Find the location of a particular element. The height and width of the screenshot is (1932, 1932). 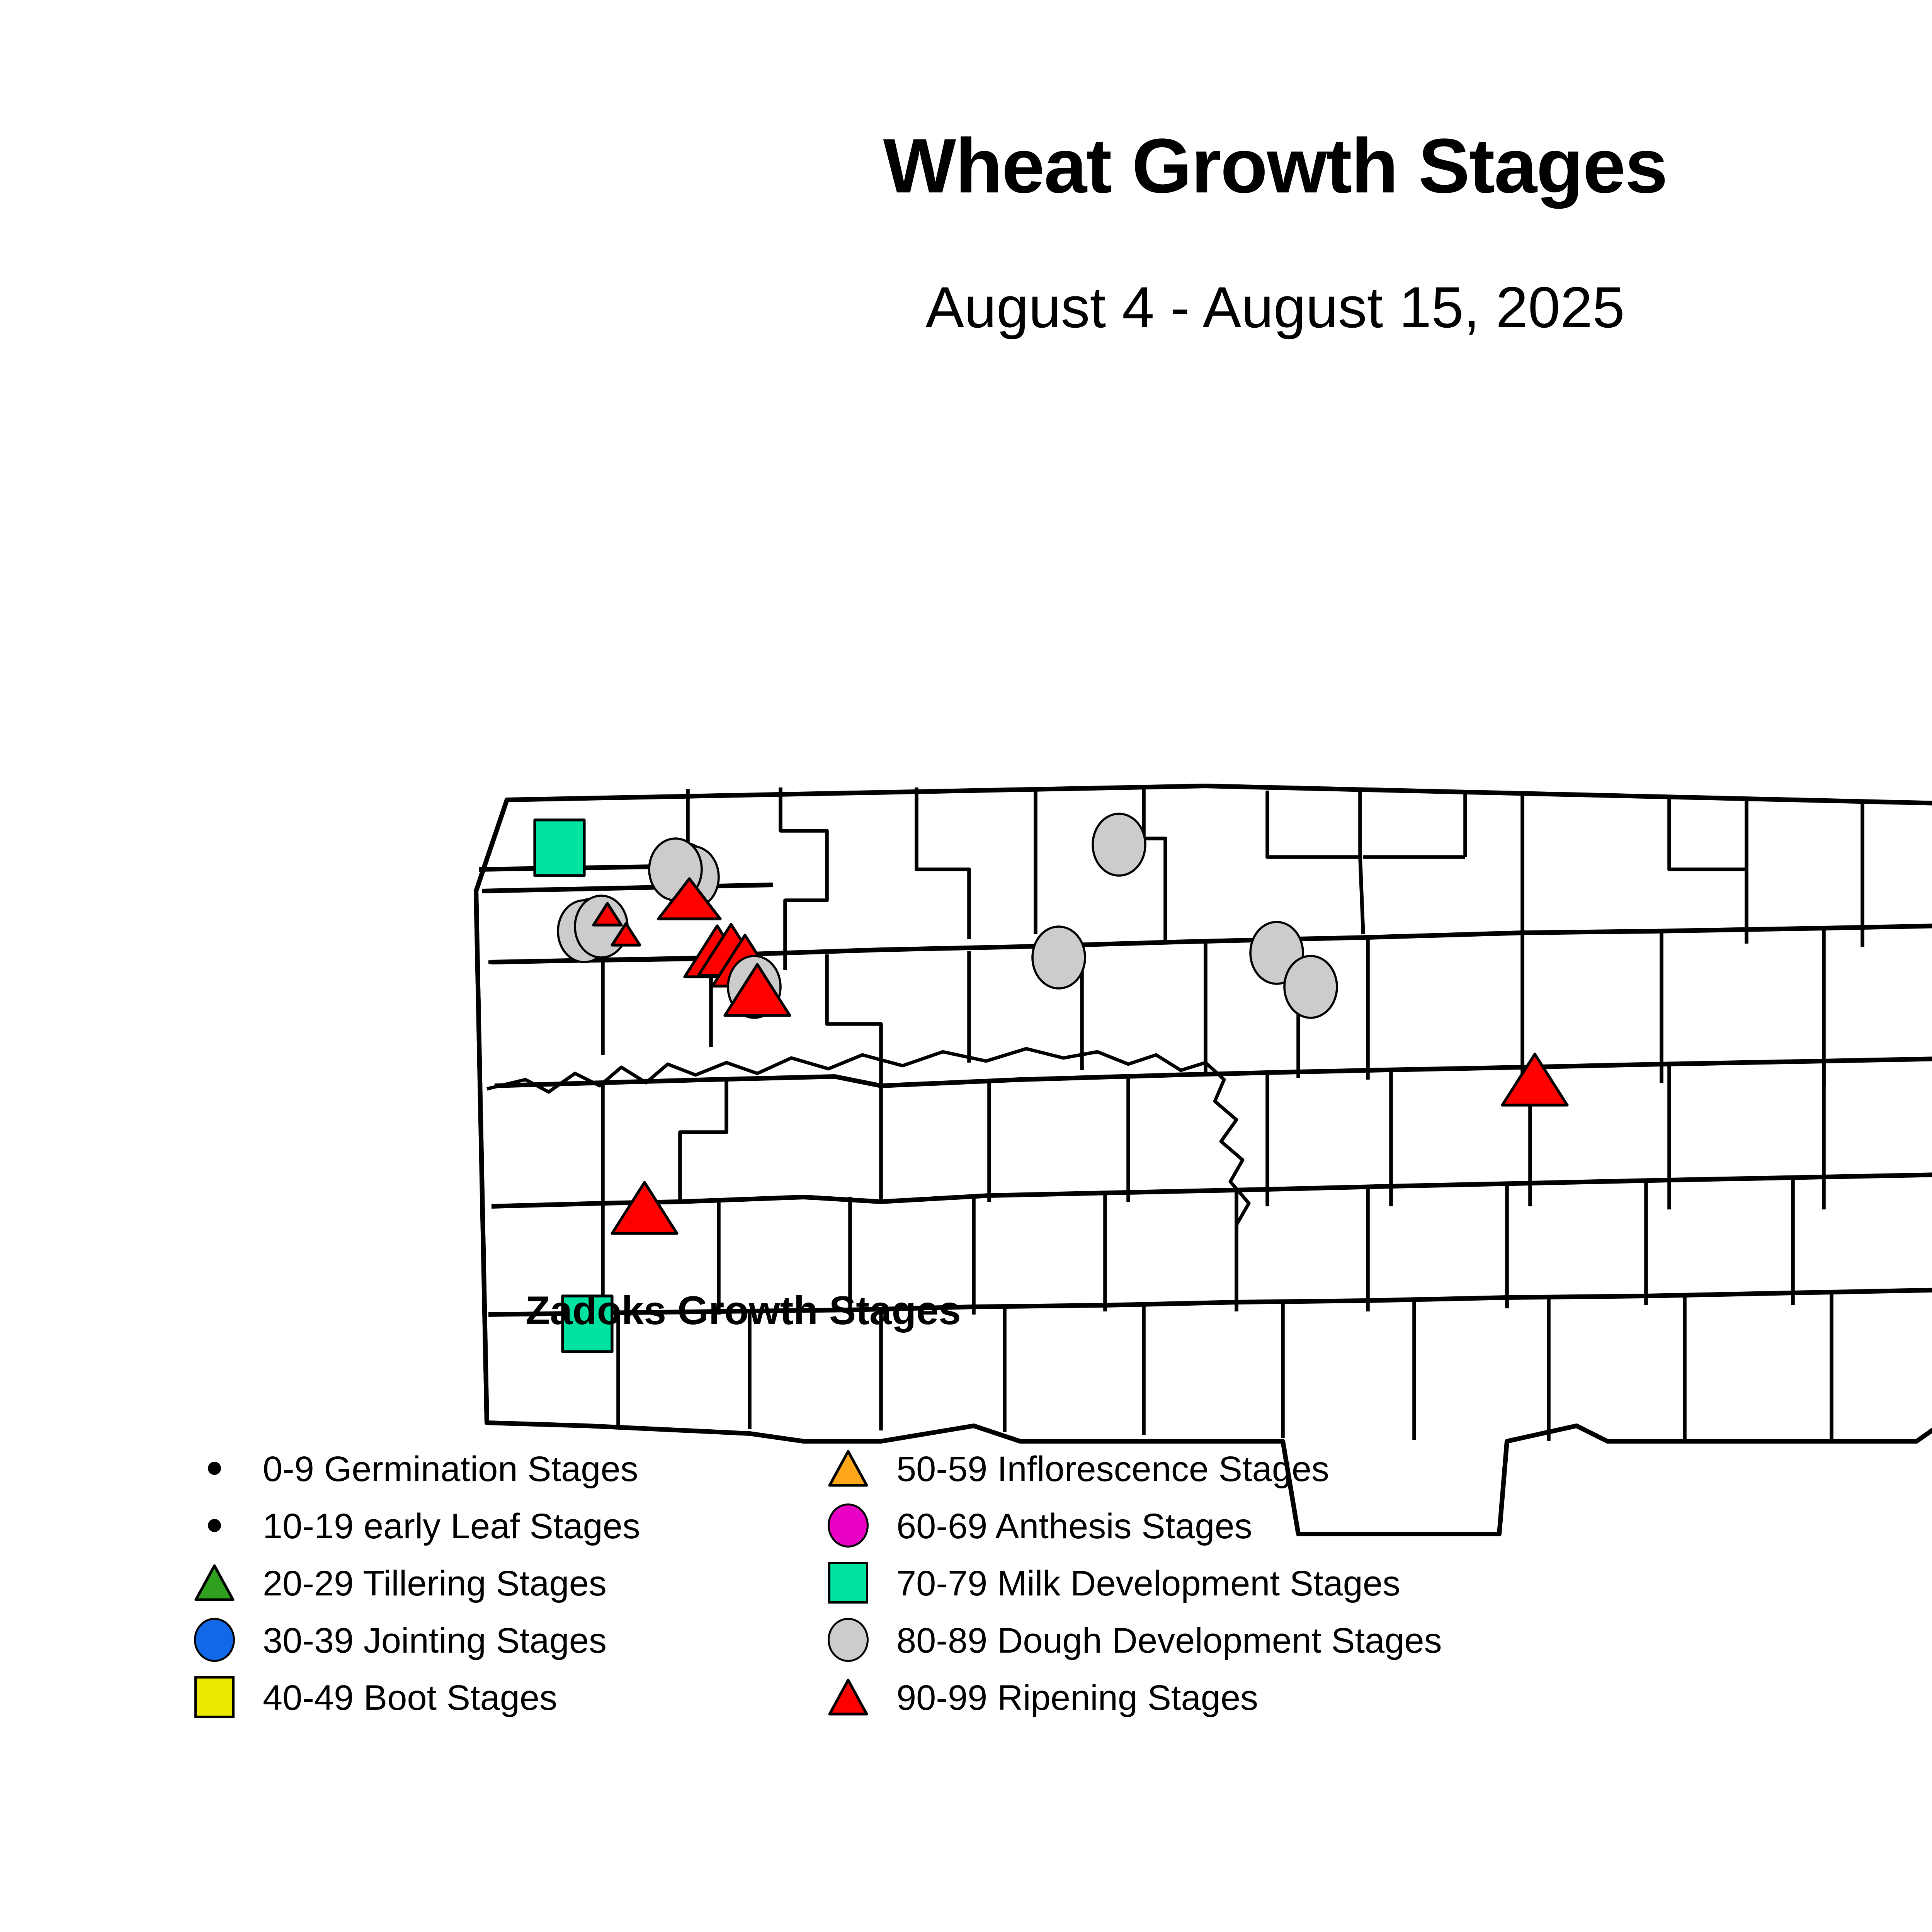

legend-item-label: 40-49 Boot Stages is located at coordinates (411, 1698).